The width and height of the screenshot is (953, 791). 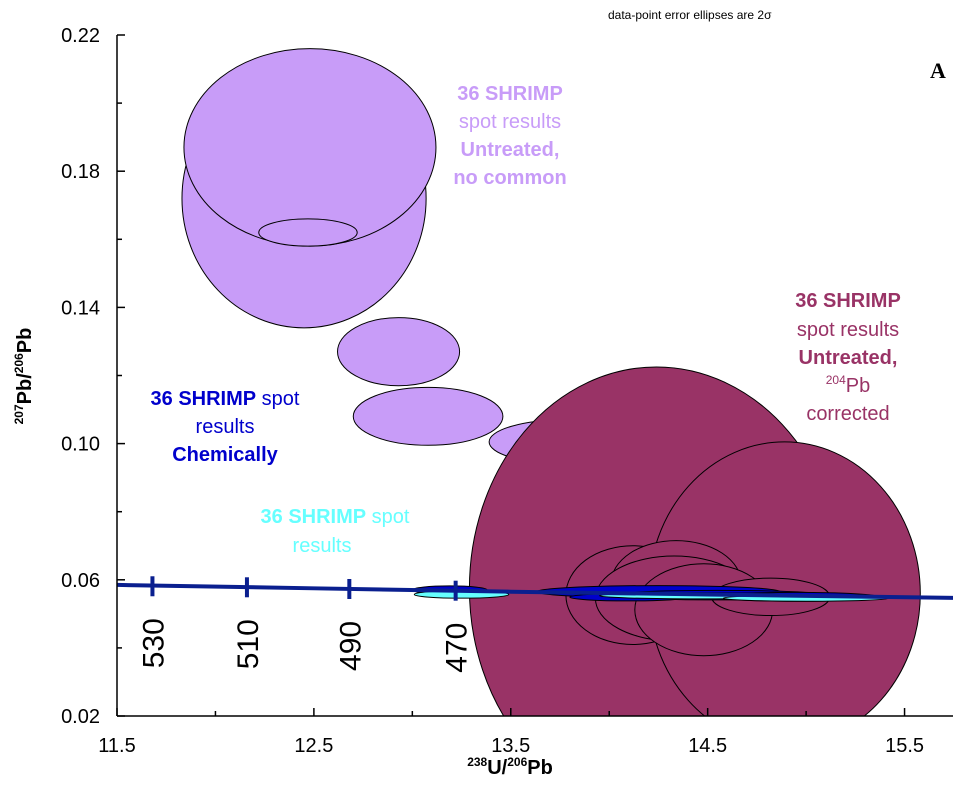 I want to click on annotation-line: Chemically, so click(x=225, y=455).